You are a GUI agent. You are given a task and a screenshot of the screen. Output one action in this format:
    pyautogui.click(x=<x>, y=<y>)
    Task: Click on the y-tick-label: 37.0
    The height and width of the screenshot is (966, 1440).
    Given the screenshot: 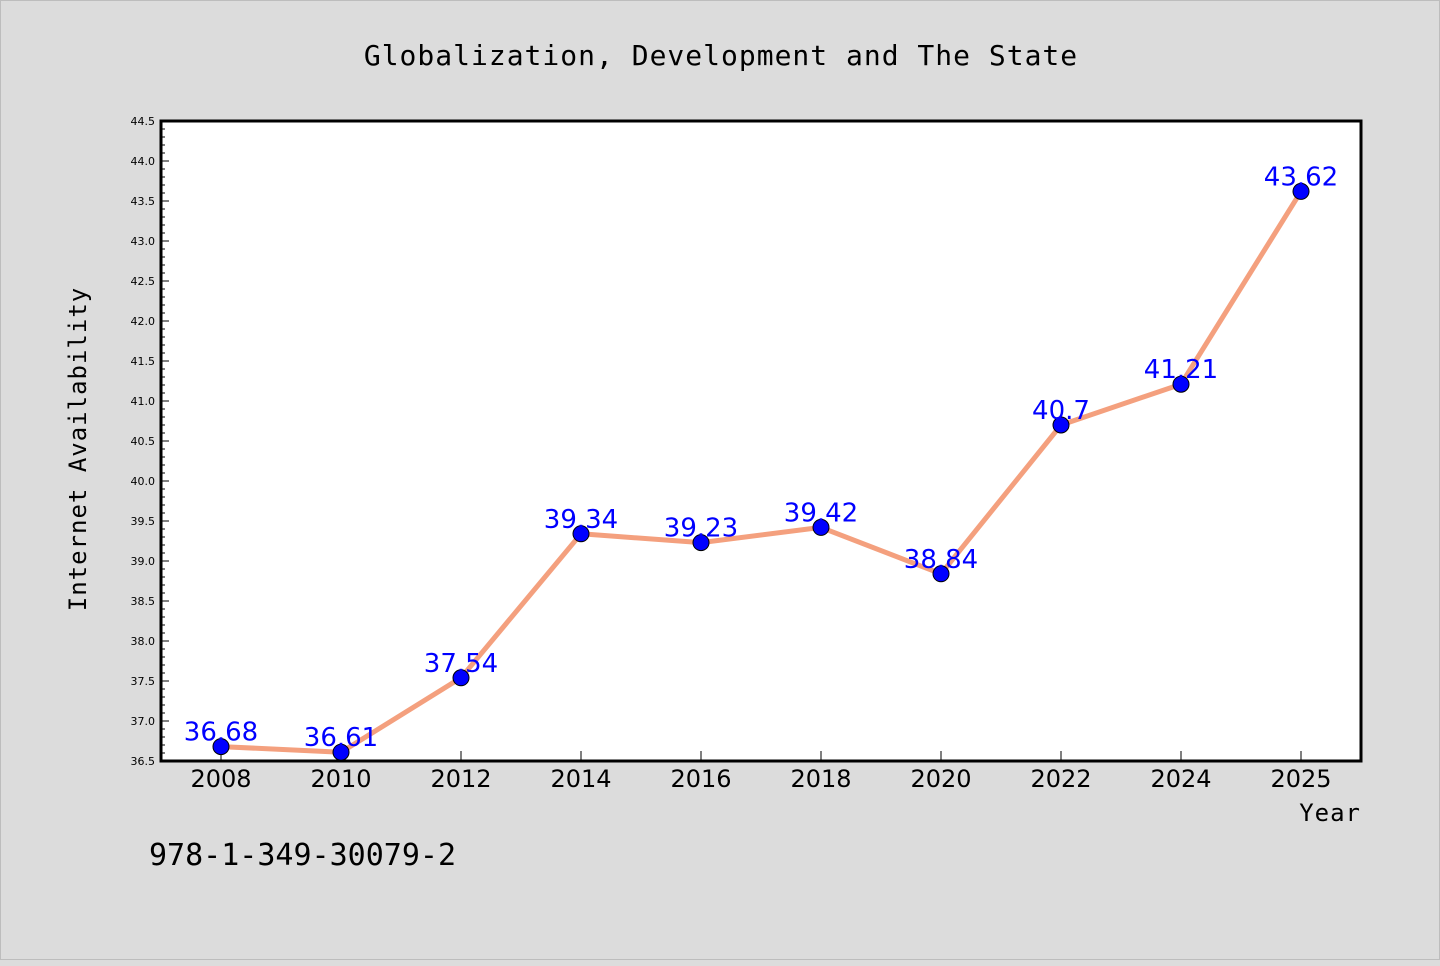 What is the action you would take?
    pyautogui.click(x=143, y=721)
    